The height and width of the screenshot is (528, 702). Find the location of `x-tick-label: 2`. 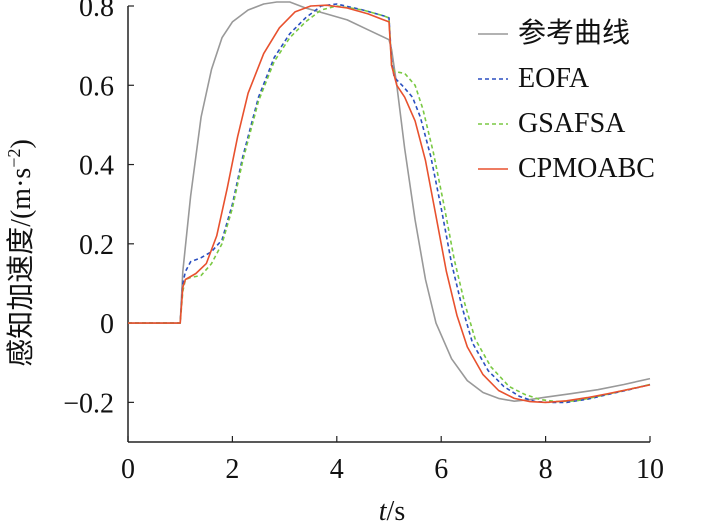

x-tick-label: 2 is located at coordinates (232, 469).